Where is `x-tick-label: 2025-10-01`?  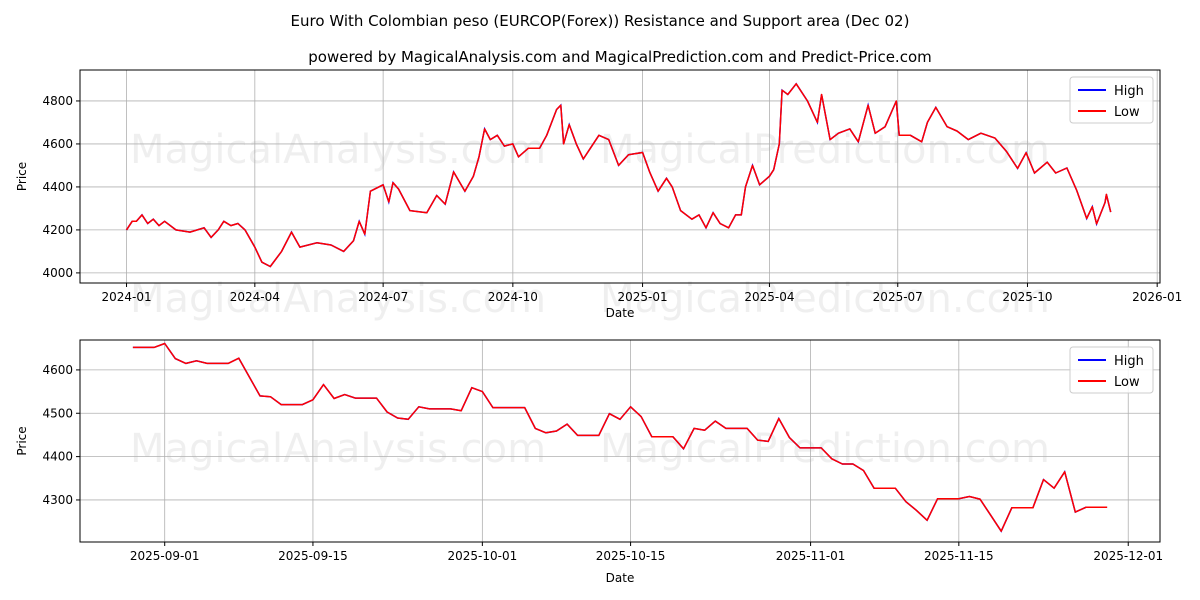 x-tick-label: 2025-10-01 is located at coordinates (482, 556).